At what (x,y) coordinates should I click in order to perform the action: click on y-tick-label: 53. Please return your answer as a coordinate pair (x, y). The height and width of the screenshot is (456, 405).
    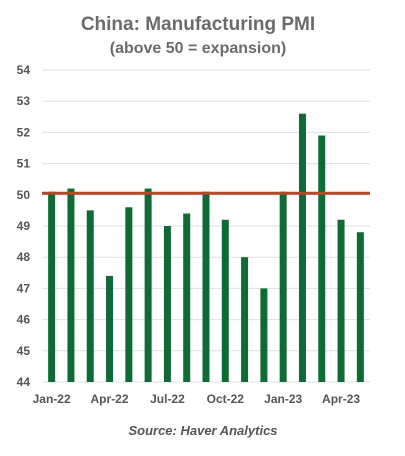
    Looking at the image, I should click on (24, 101).